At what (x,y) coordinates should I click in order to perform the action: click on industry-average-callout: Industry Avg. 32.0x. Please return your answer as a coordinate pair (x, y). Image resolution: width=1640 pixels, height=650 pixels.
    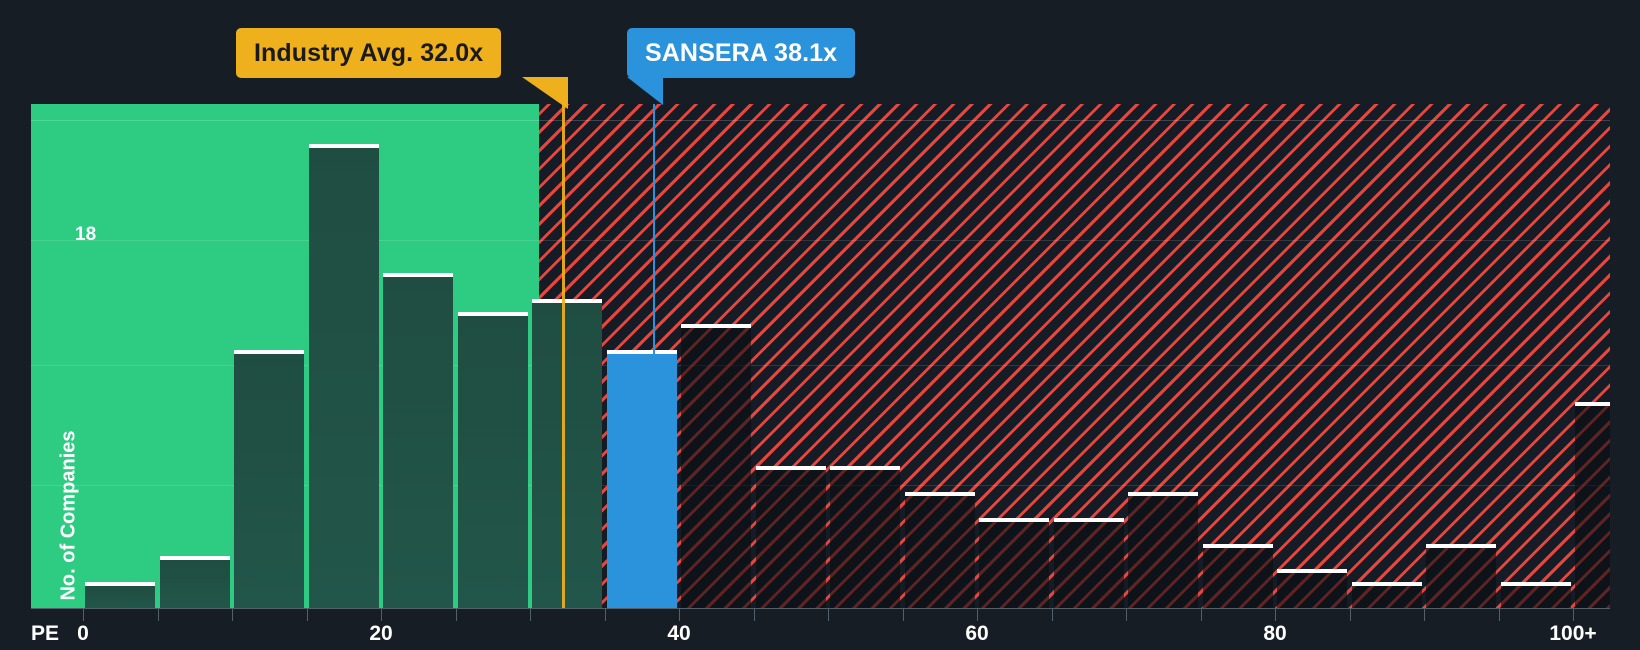
    Looking at the image, I should click on (369, 53).